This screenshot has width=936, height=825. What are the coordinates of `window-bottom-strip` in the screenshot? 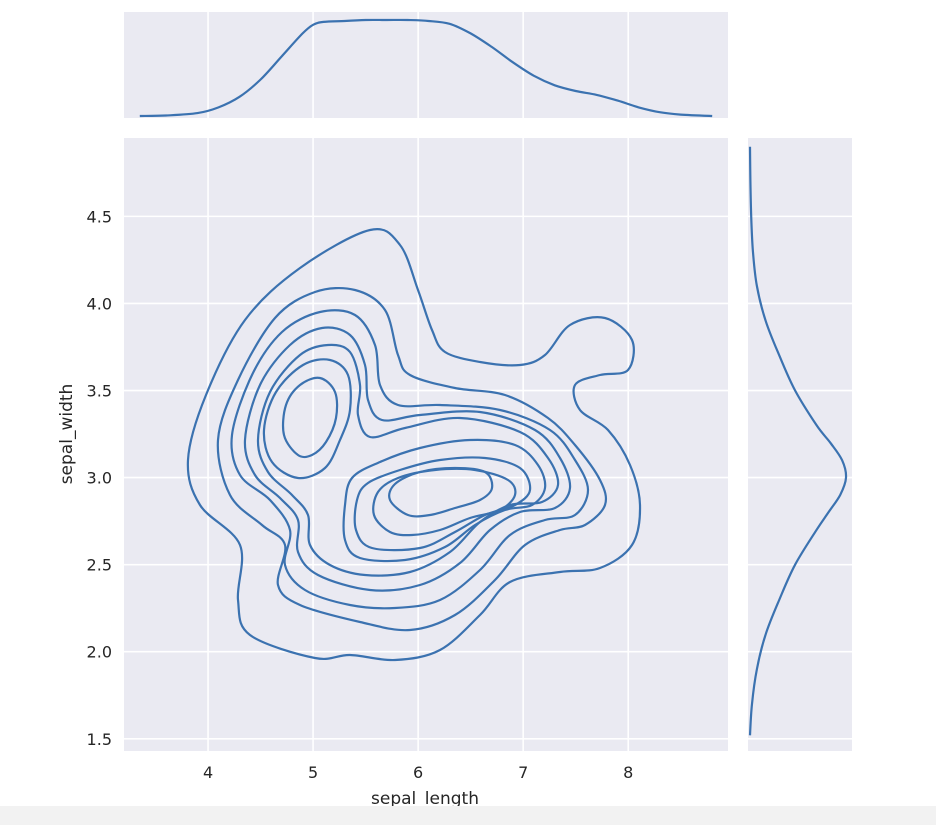 It's located at (468, 815).